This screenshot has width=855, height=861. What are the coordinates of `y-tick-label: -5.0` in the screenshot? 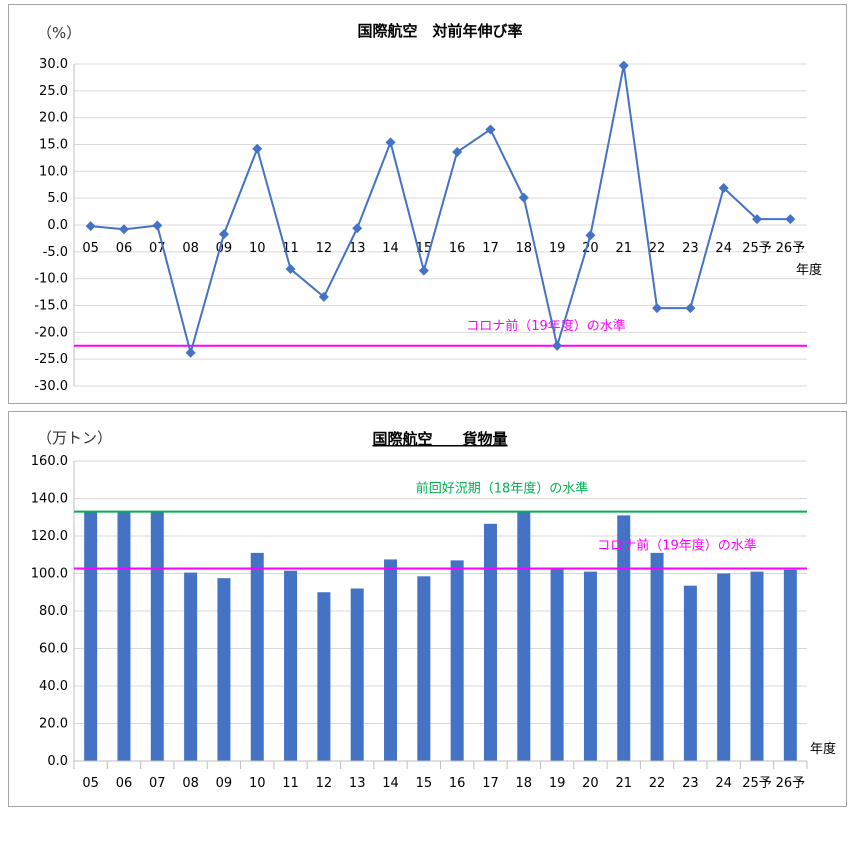 It's located at (55, 252).